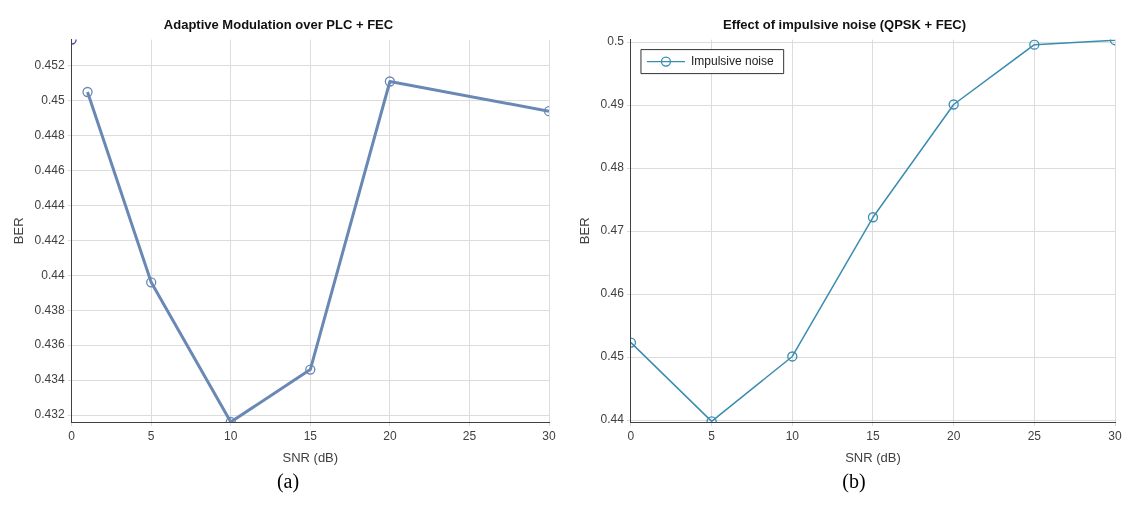 This screenshot has height=516, width=1143. I want to click on y-tick-label: 0.436, so click(49, 344).